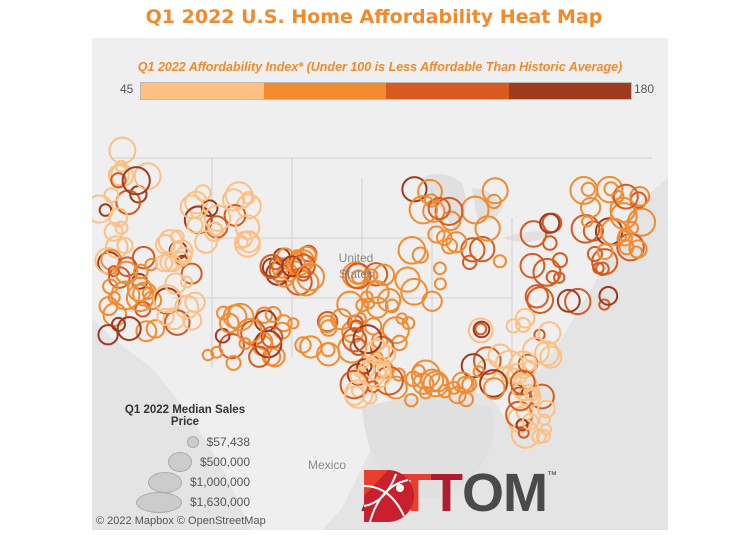  I want to click on map-credit: © 2022 Mapbox © OpenStreetMap, so click(181, 521).